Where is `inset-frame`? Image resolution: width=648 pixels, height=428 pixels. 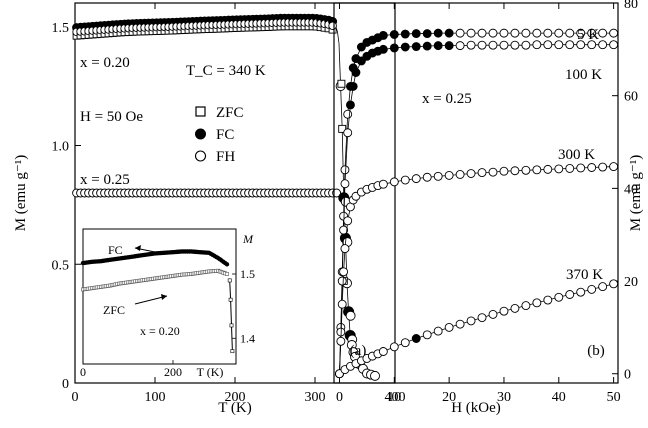 inset-frame is located at coordinates (159, 296).